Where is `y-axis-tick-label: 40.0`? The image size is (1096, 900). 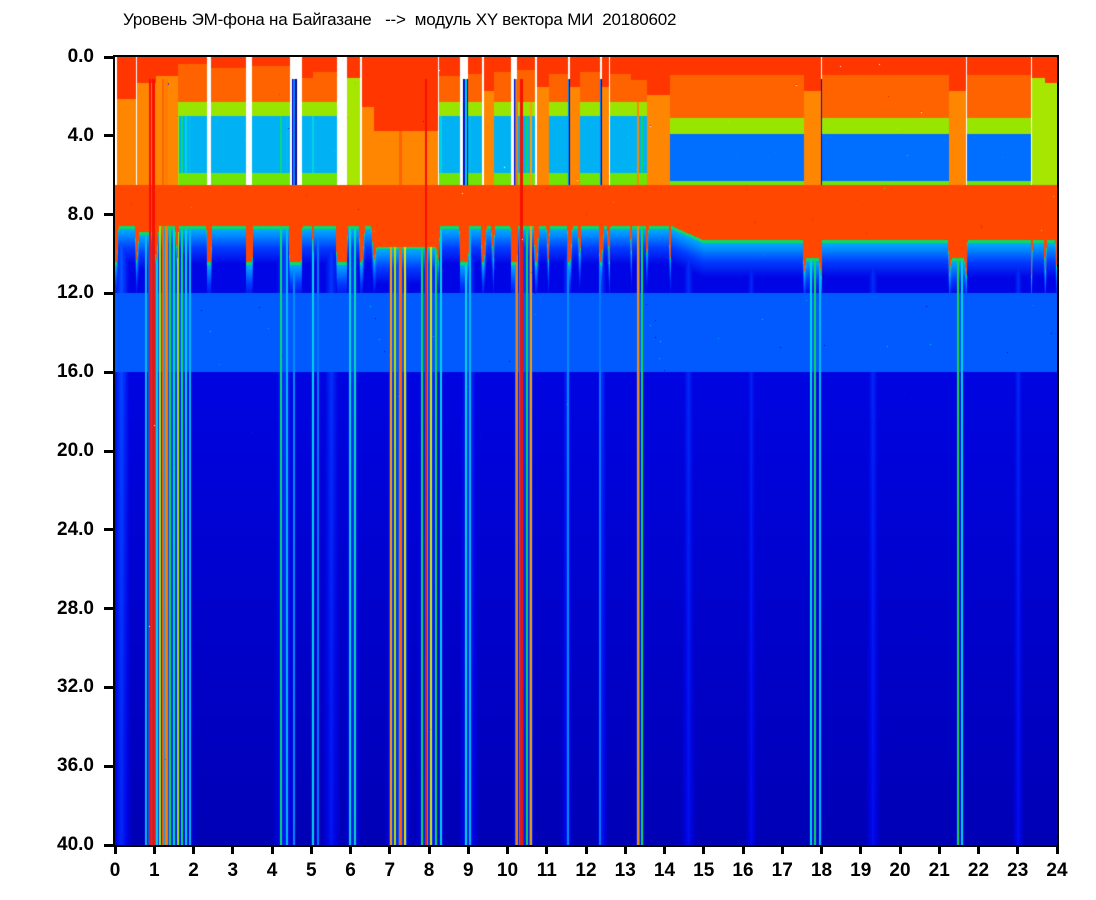
y-axis-tick-label: 40.0 is located at coordinates (75, 844).